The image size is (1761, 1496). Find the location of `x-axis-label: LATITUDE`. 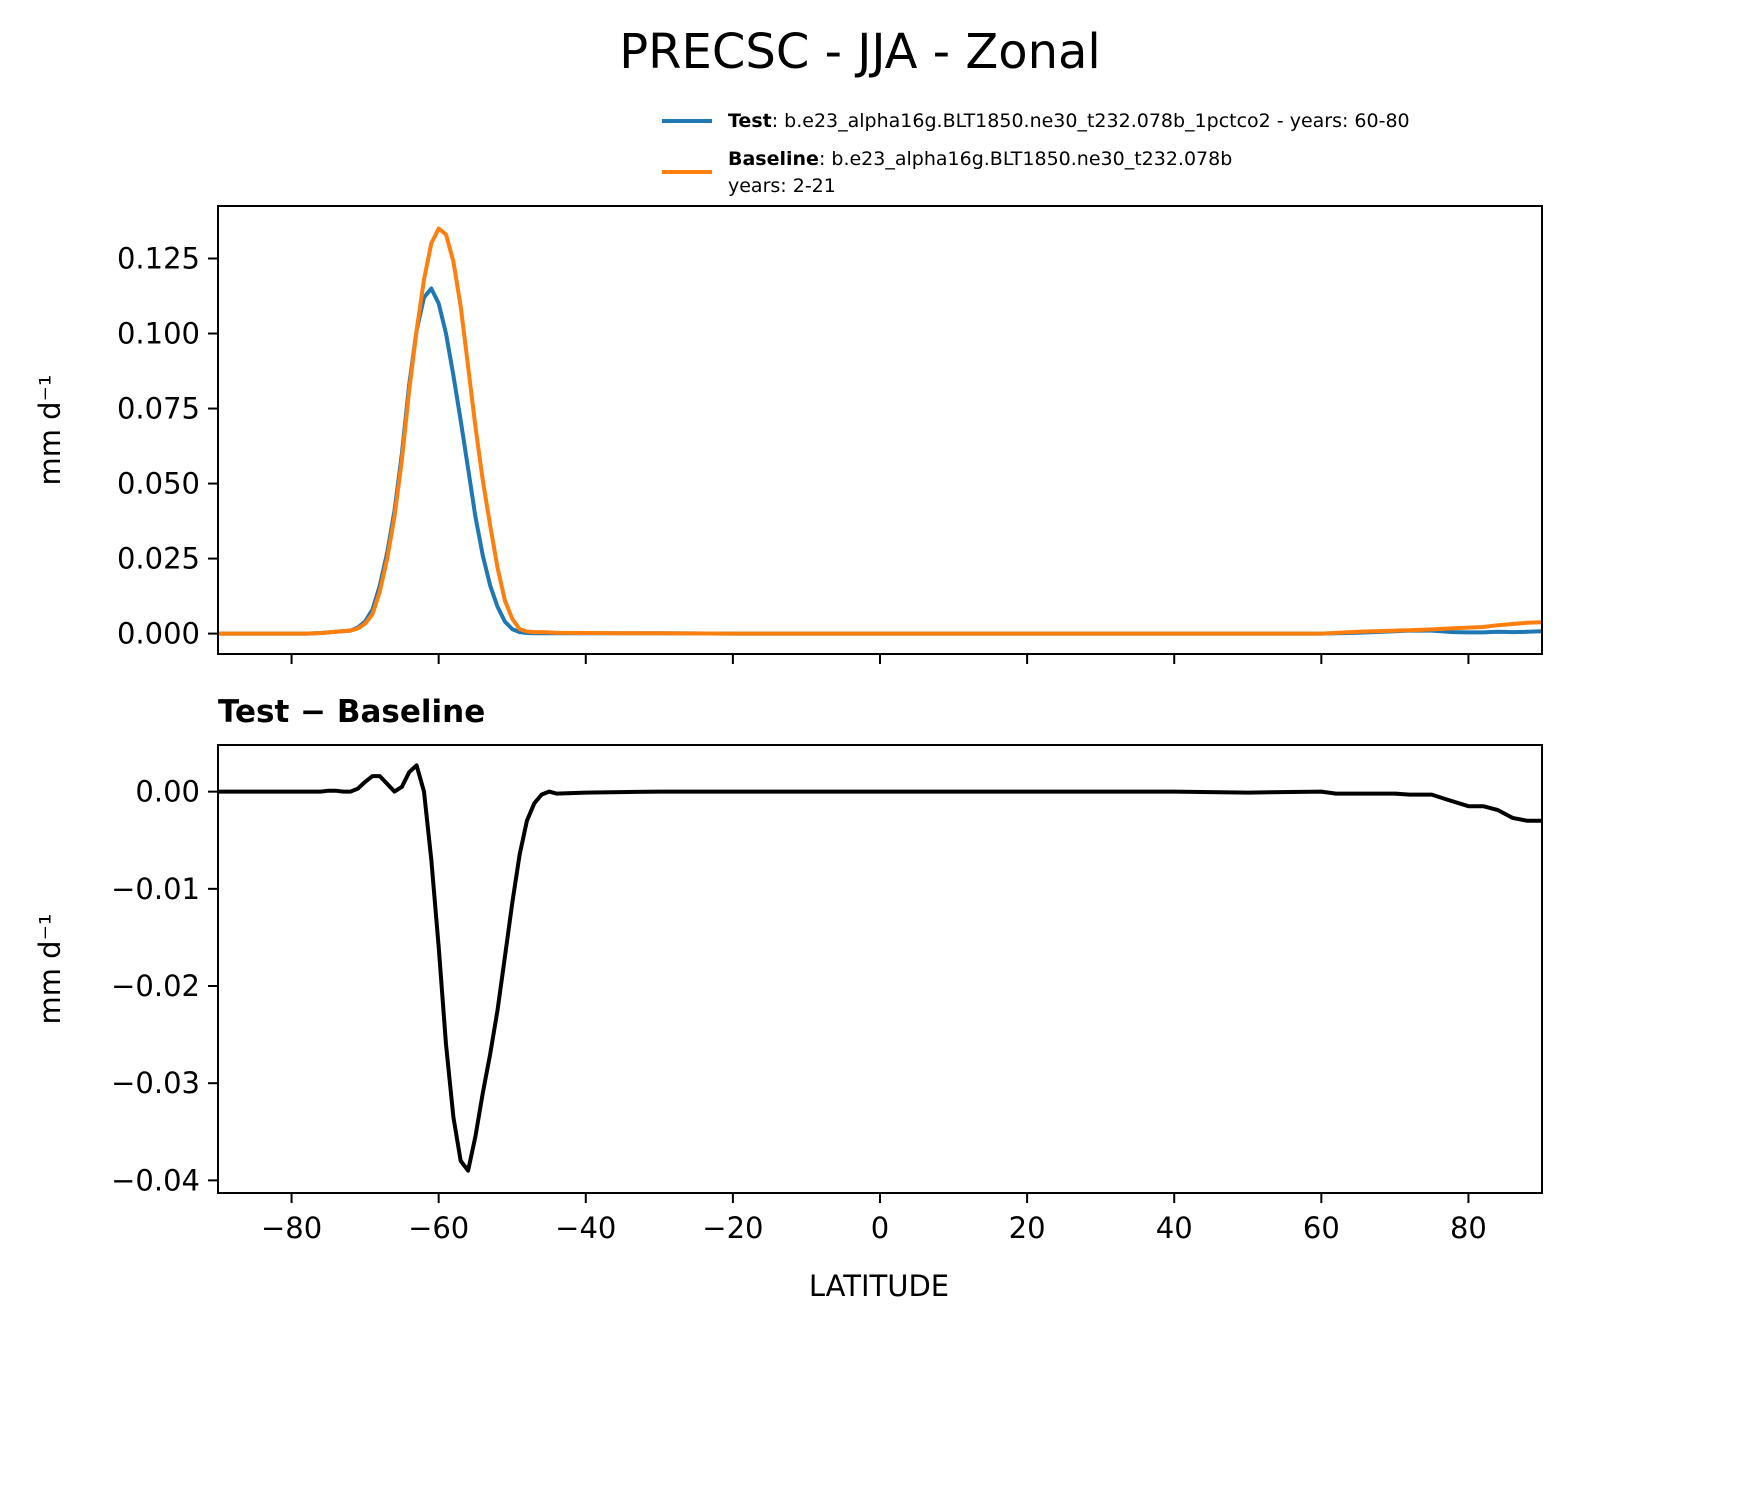

x-axis-label: LATITUDE is located at coordinates (879, 1286).